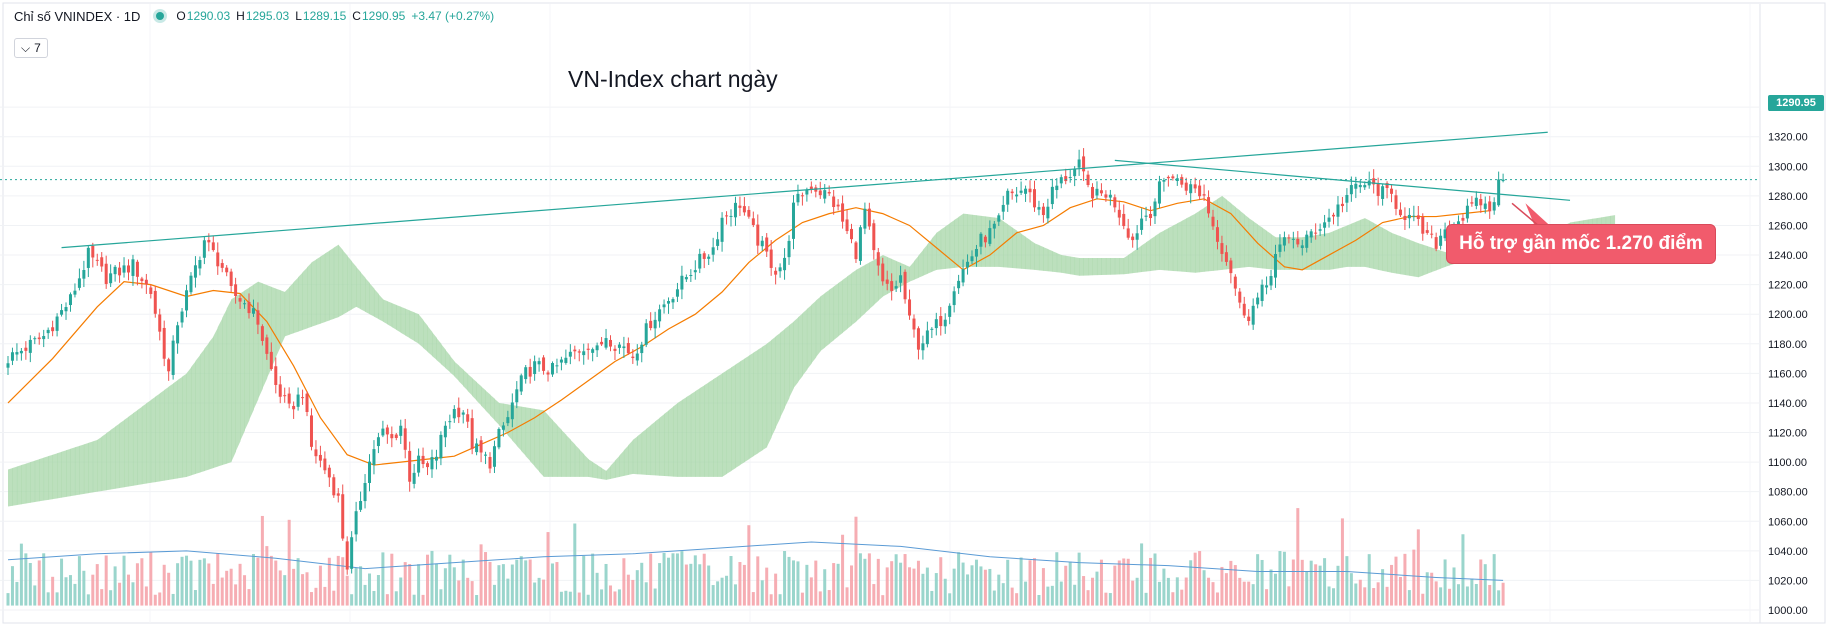  What do you see at coordinates (267, 16) in the screenshot?
I see `high-value: 1295.03` at bounding box center [267, 16].